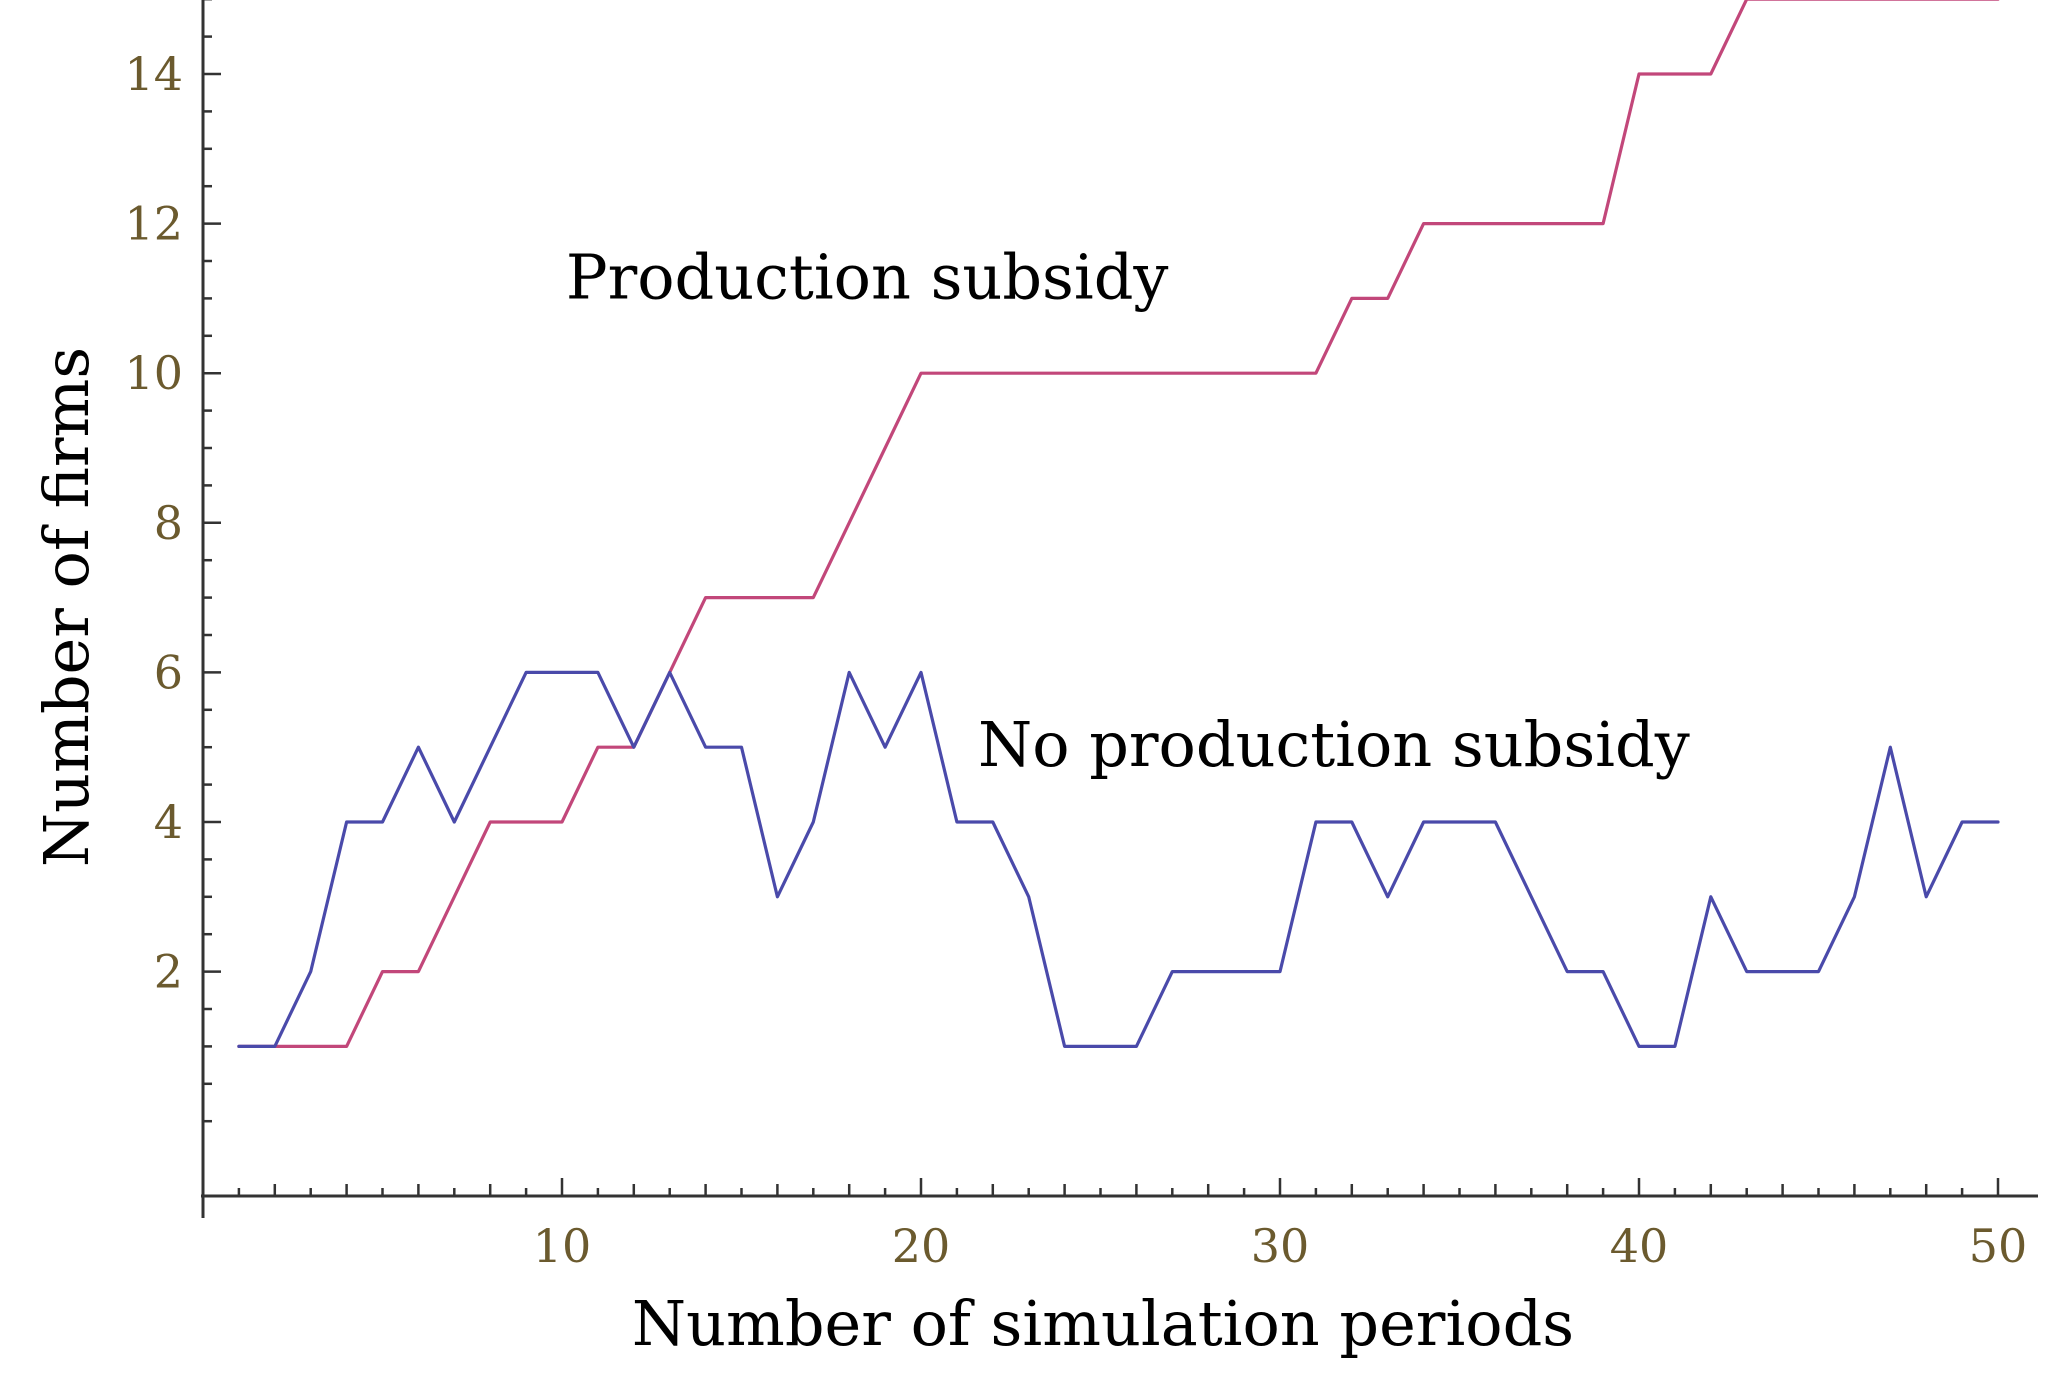 The image size is (2051, 1391). Describe the element at coordinates (562, 1246) in the screenshot. I see `x-tick-label: 10` at that location.